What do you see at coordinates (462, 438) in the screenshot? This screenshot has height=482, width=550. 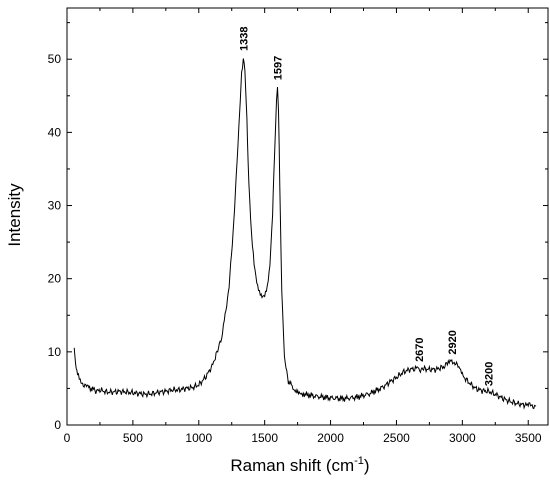 I see `x-tick-label: 3000` at bounding box center [462, 438].